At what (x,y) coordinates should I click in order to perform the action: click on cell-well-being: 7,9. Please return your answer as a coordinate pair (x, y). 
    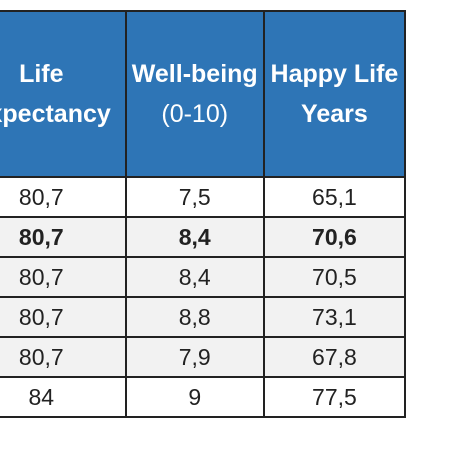
    Looking at the image, I should click on (194, 357).